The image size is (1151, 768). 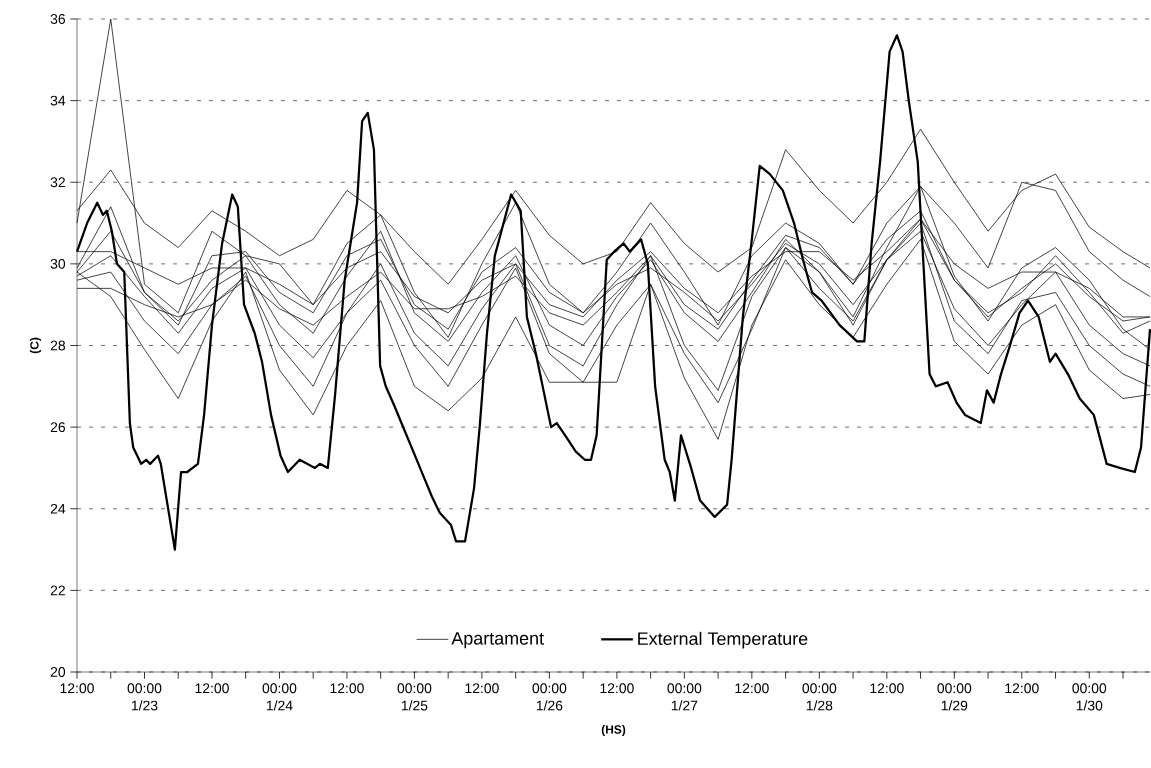 What do you see at coordinates (497, 640) in the screenshot?
I see `legend-label: Apartament` at bounding box center [497, 640].